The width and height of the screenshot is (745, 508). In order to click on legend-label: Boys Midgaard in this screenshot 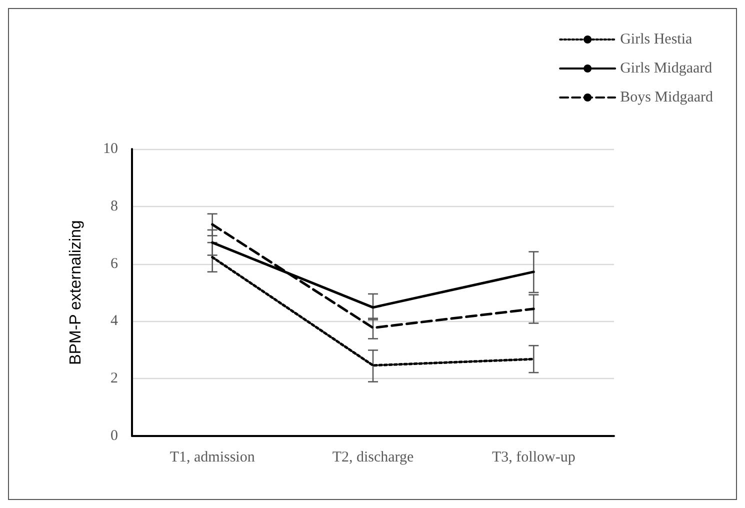, I will do `click(667, 98)`.